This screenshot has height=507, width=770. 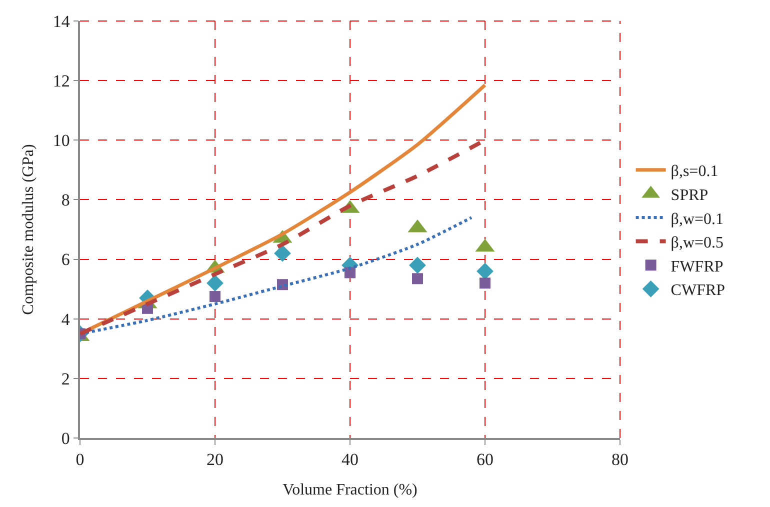 I want to click on y-tick-label: 4, so click(x=65, y=319).